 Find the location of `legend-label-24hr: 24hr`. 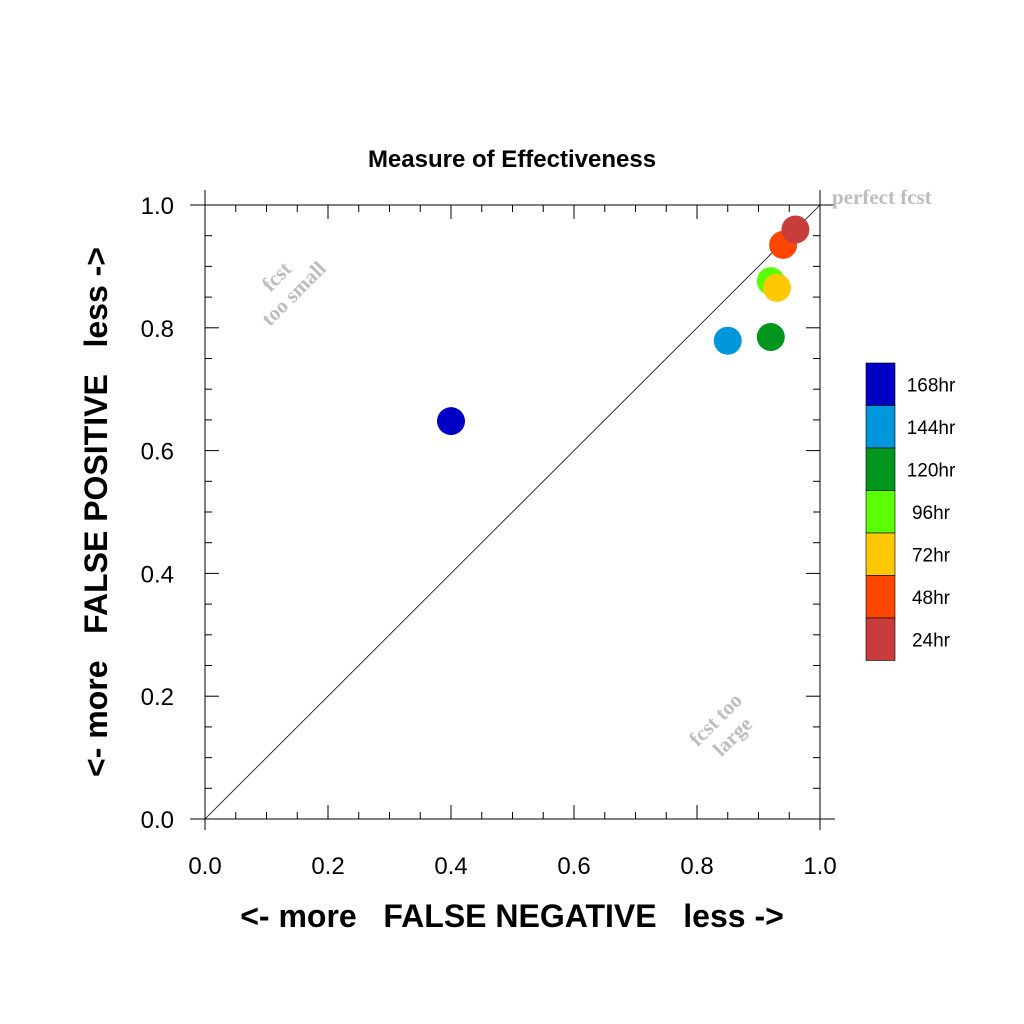

legend-label-24hr: 24hr is located at coordinates (931, 640).